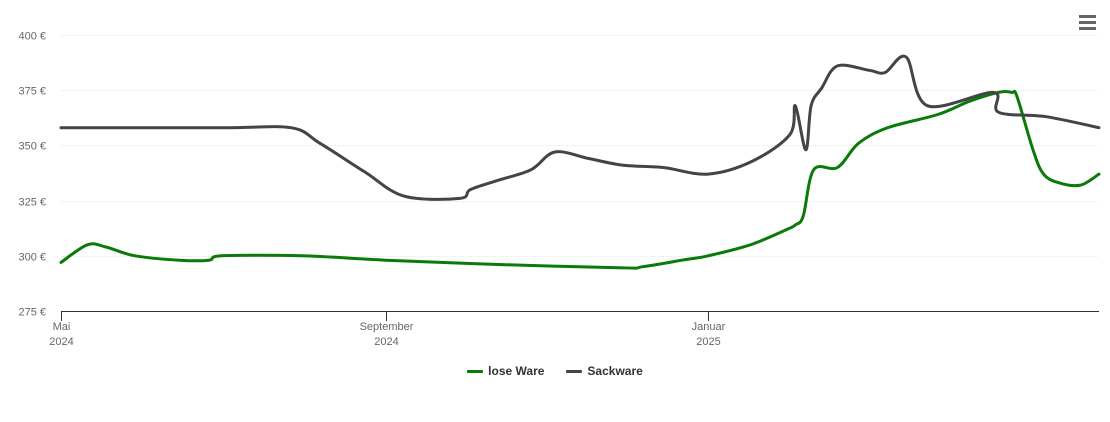 This screenshot has height=422, width=1110. Describe the element at coordinates (32, 258) in the screenshot. I see `y-tick-label: 300 €` at that location.